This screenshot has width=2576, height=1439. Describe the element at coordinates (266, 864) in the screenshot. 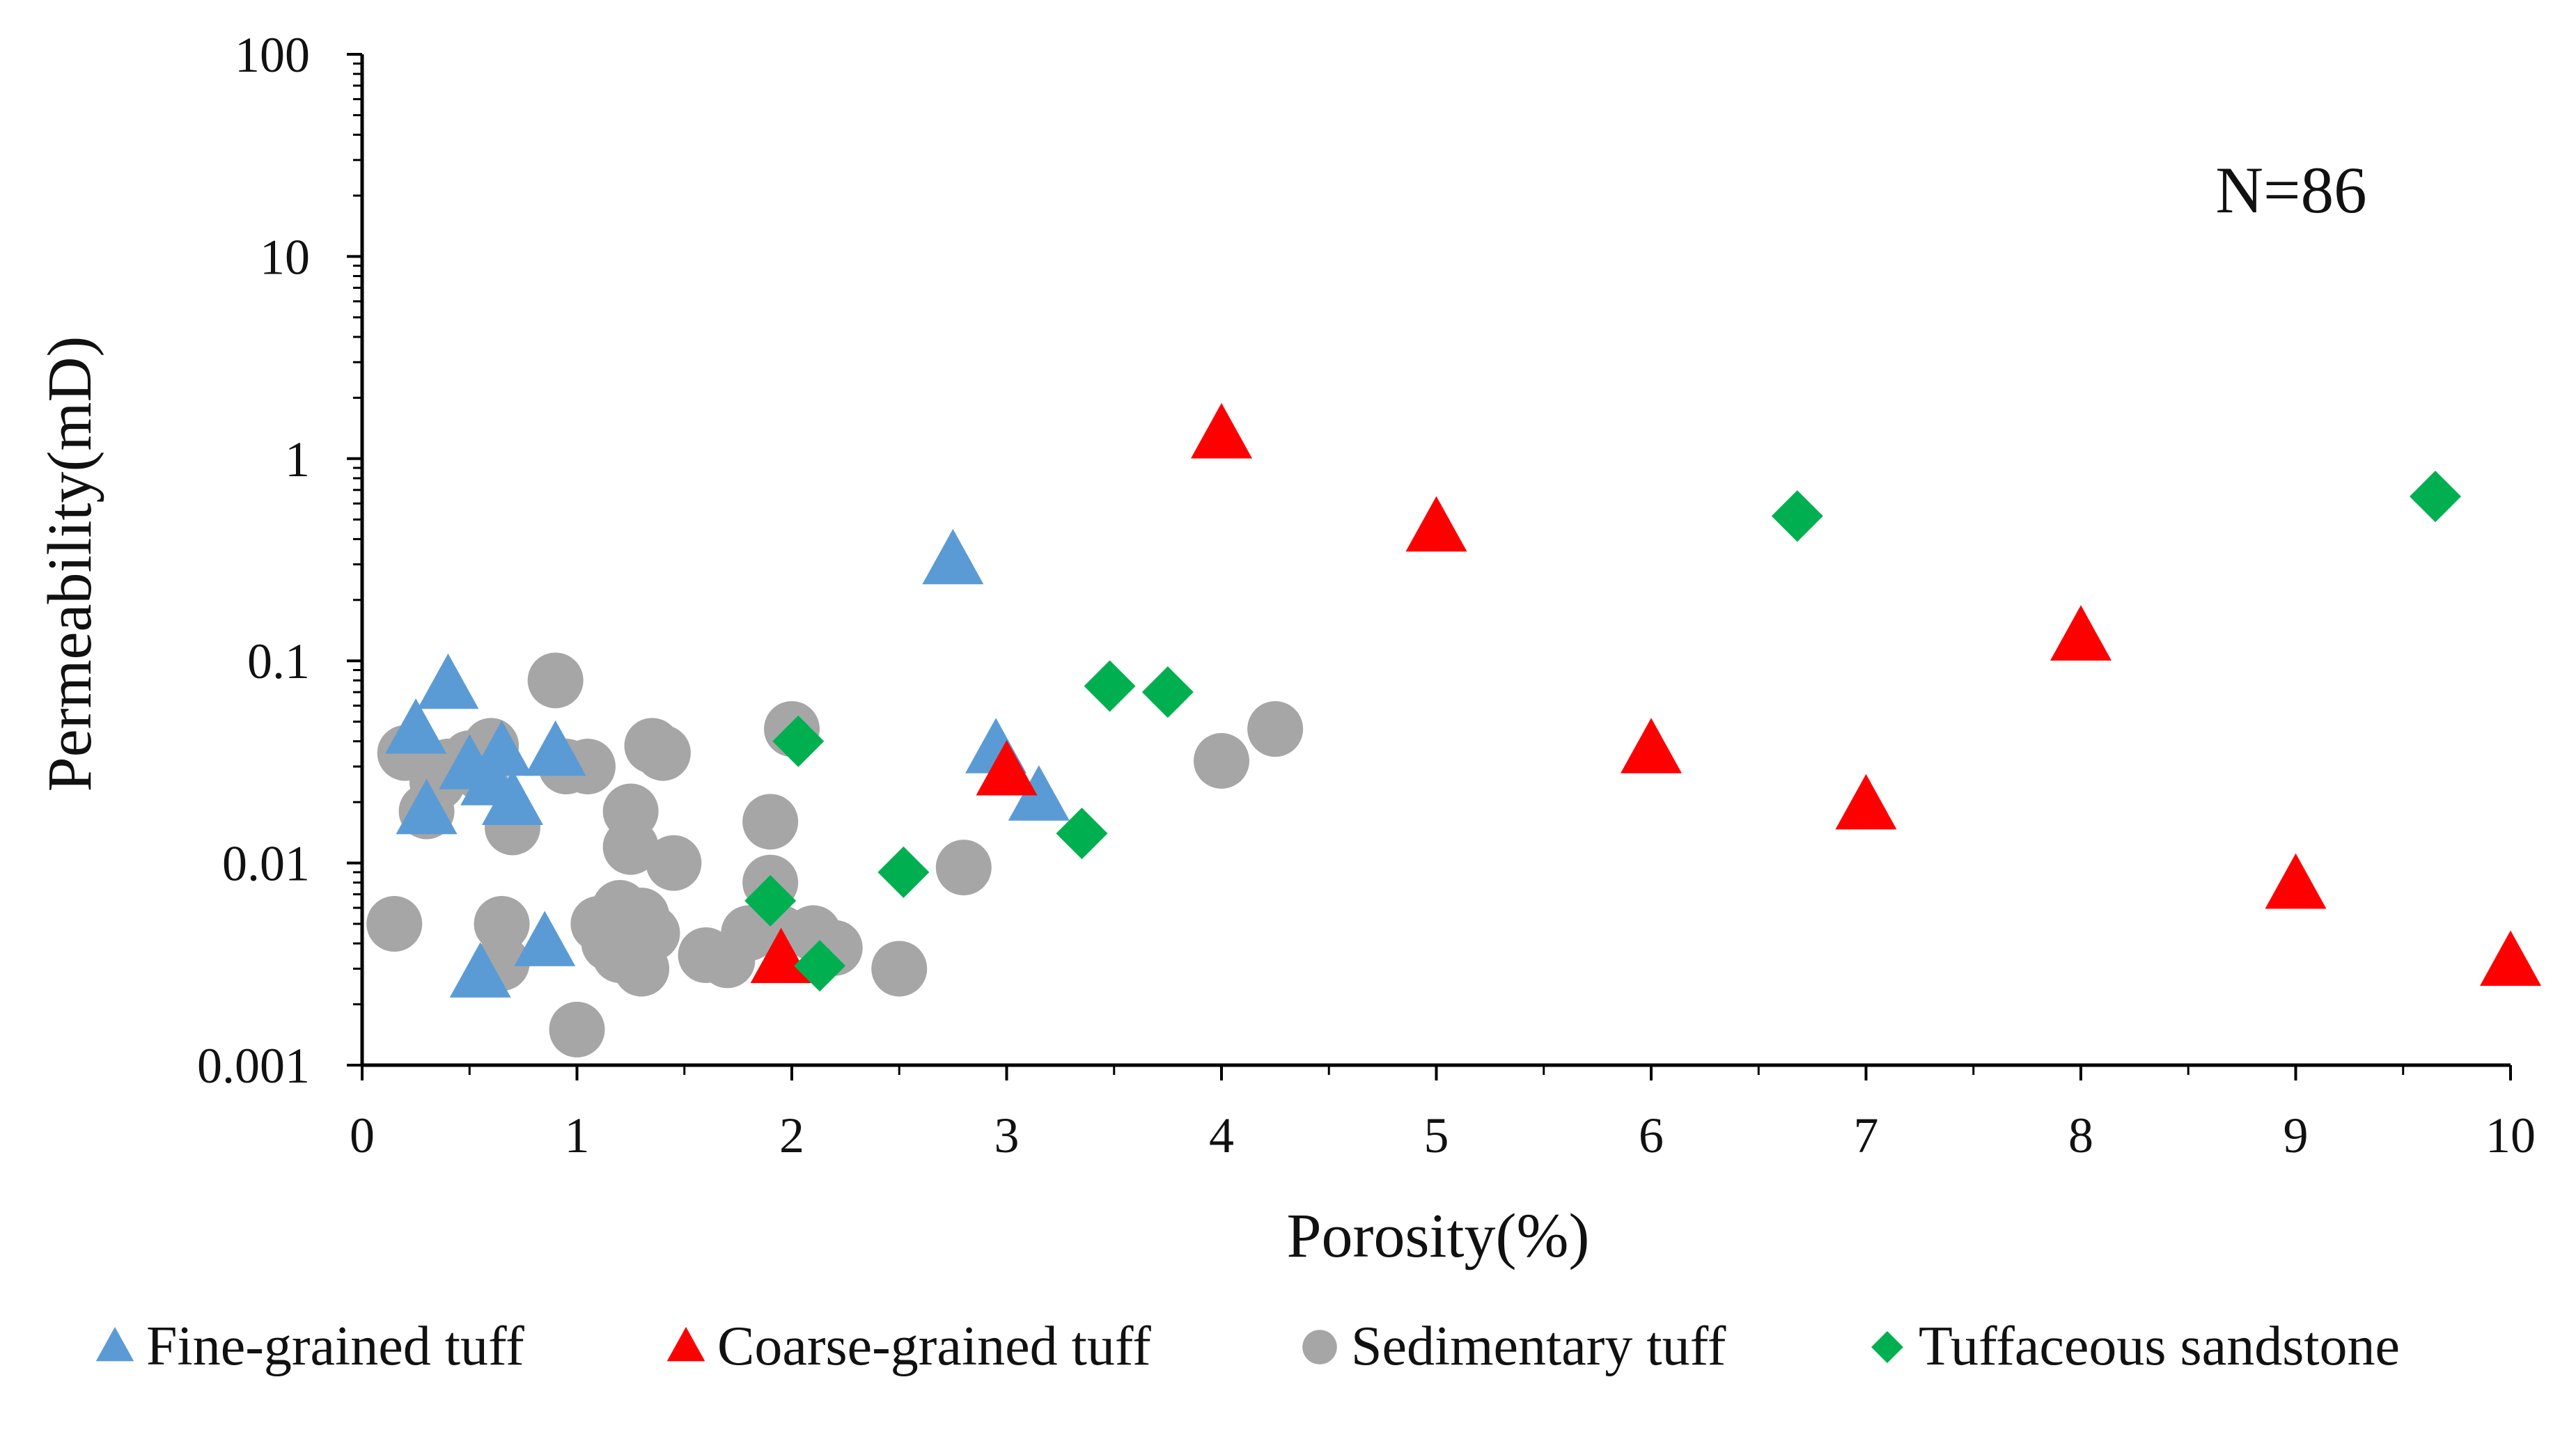

I see `y-tick-label: 0.01` at that location.